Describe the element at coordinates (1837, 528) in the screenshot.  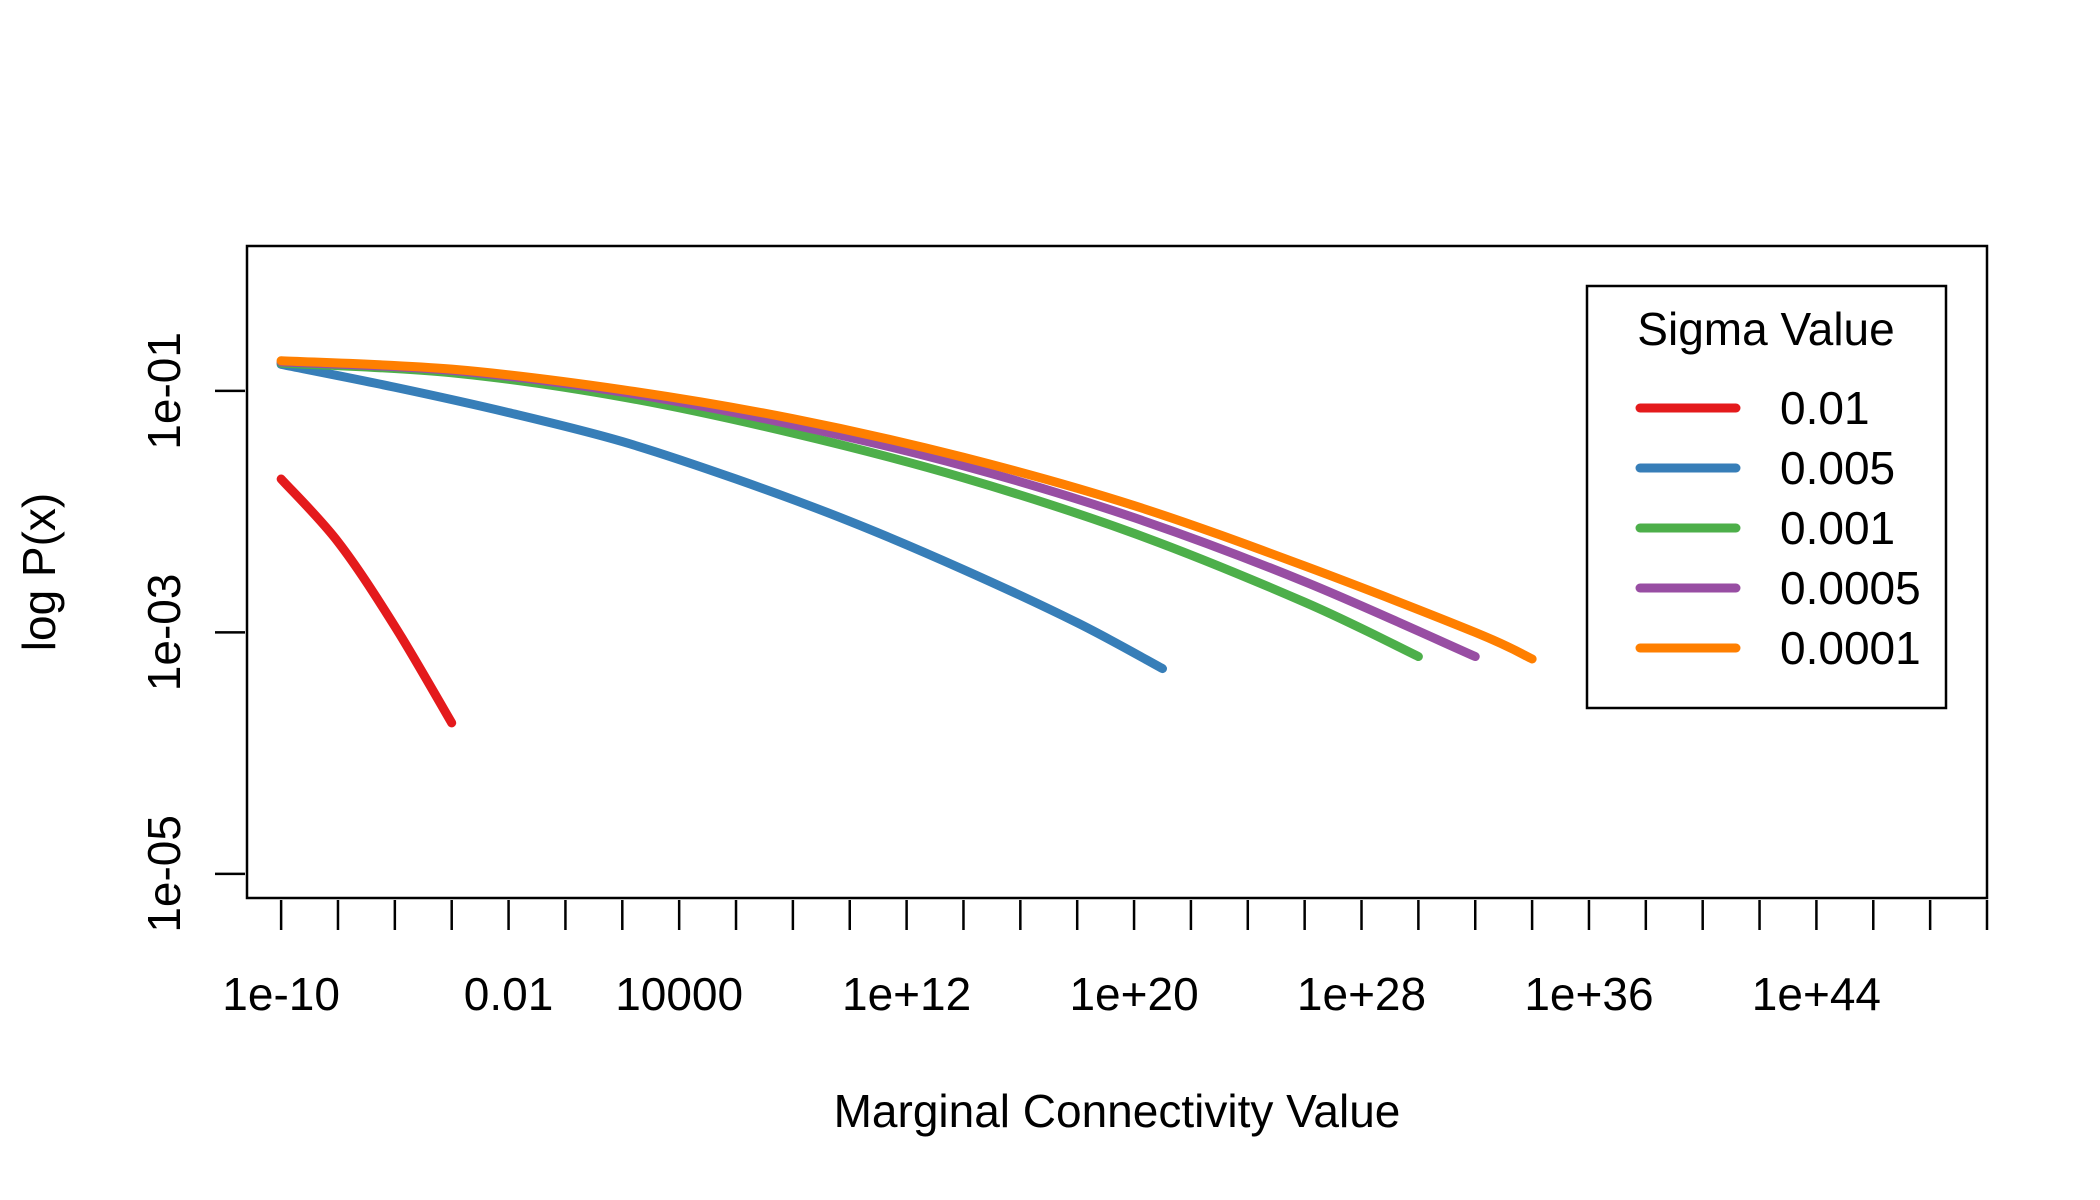
I see `legend-label: 0.001` at that location.